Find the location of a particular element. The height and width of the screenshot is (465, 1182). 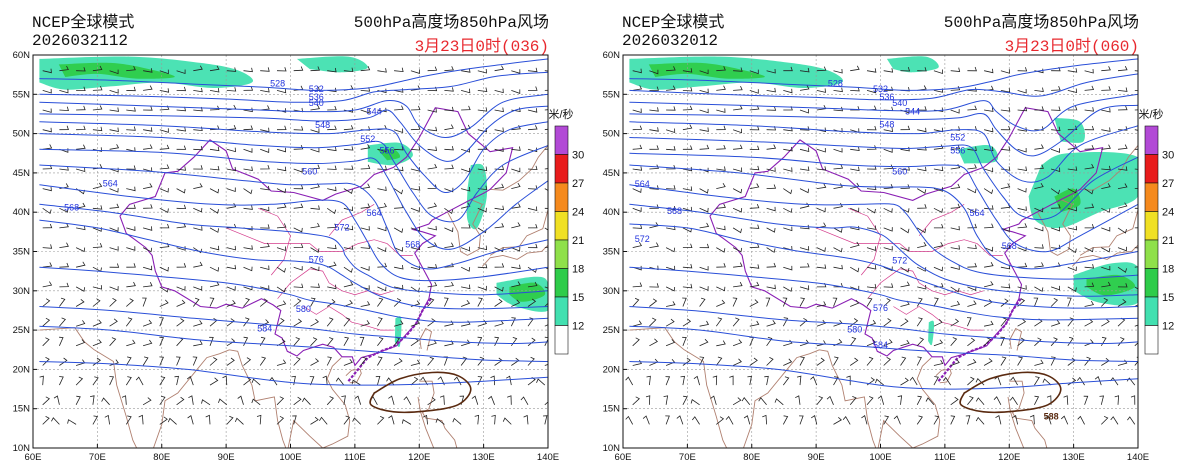

coastline is located at coordinates (519, 168).